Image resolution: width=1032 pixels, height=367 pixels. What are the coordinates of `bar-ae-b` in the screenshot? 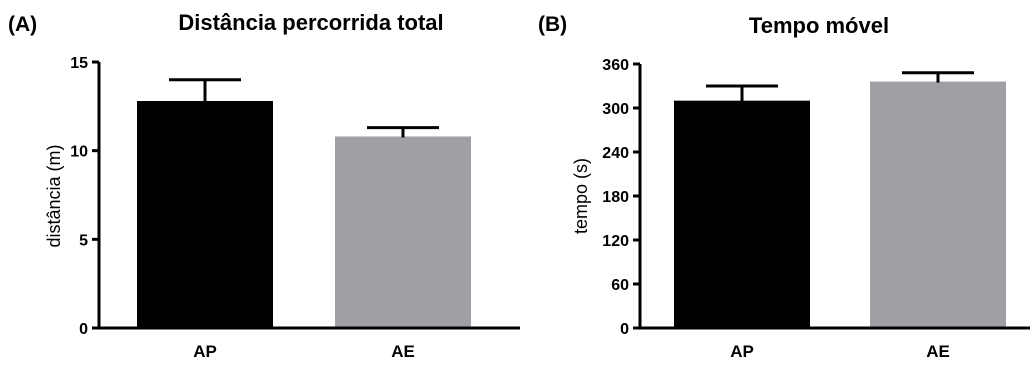 It's located at (938, 204).